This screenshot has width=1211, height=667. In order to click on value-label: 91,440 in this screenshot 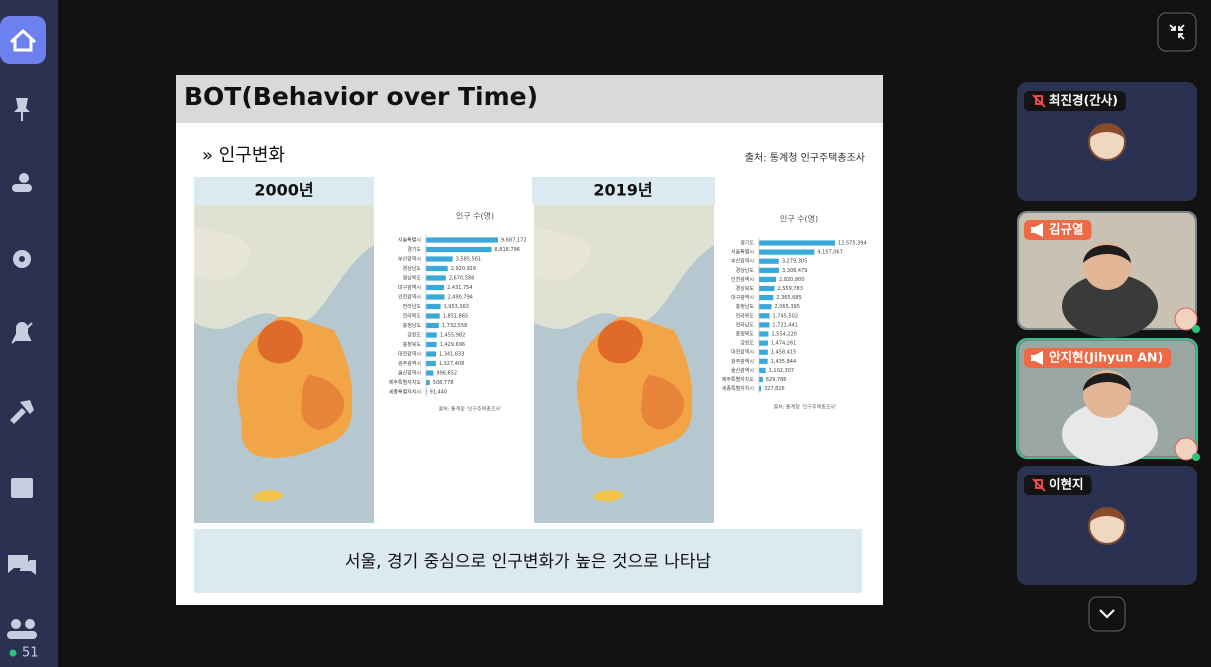, I will do `click(439, 393)`.